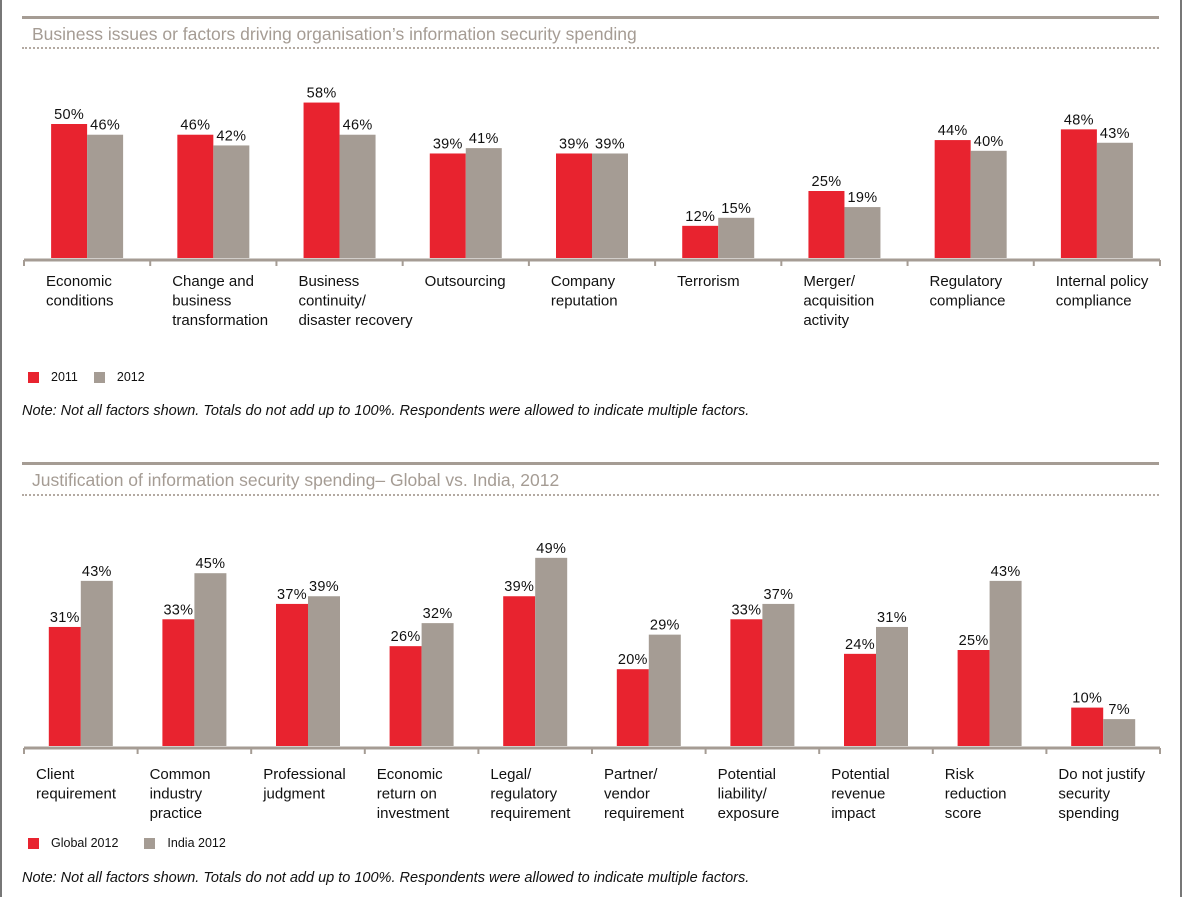  Describe the element at coordinates (665, 626) in the screenshot. I see `data-label: 29%` at that location.